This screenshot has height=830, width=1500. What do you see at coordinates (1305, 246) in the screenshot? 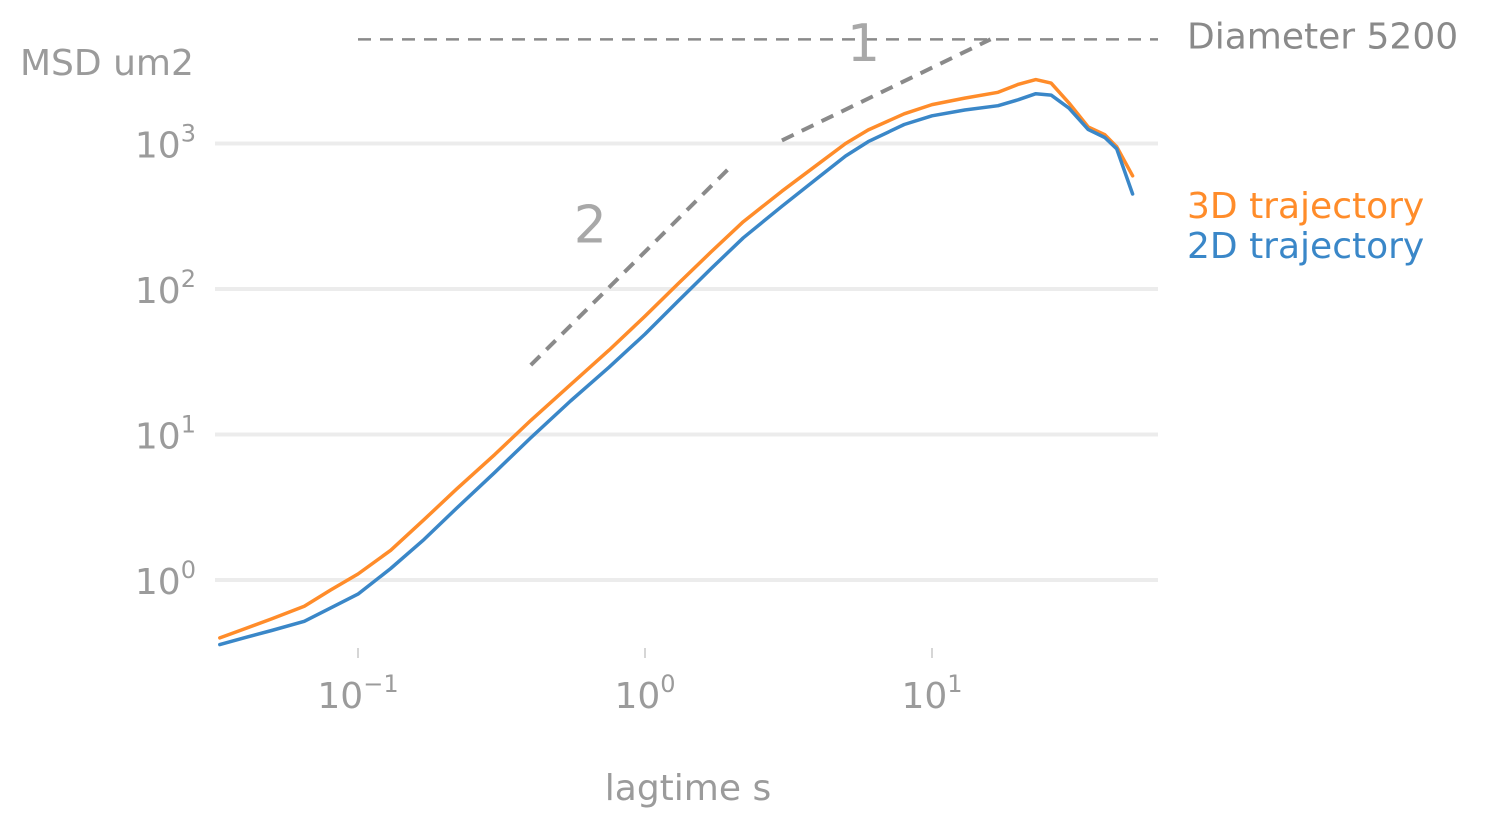
I see `series-label-2d: 2D trajectory` at bounding box center [1305, 246].